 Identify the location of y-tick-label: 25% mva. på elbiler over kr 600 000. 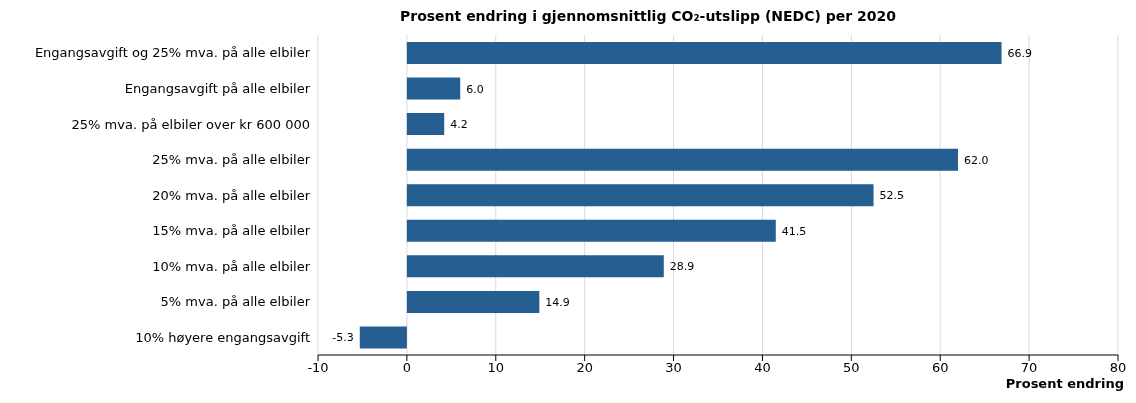
(190, 124).